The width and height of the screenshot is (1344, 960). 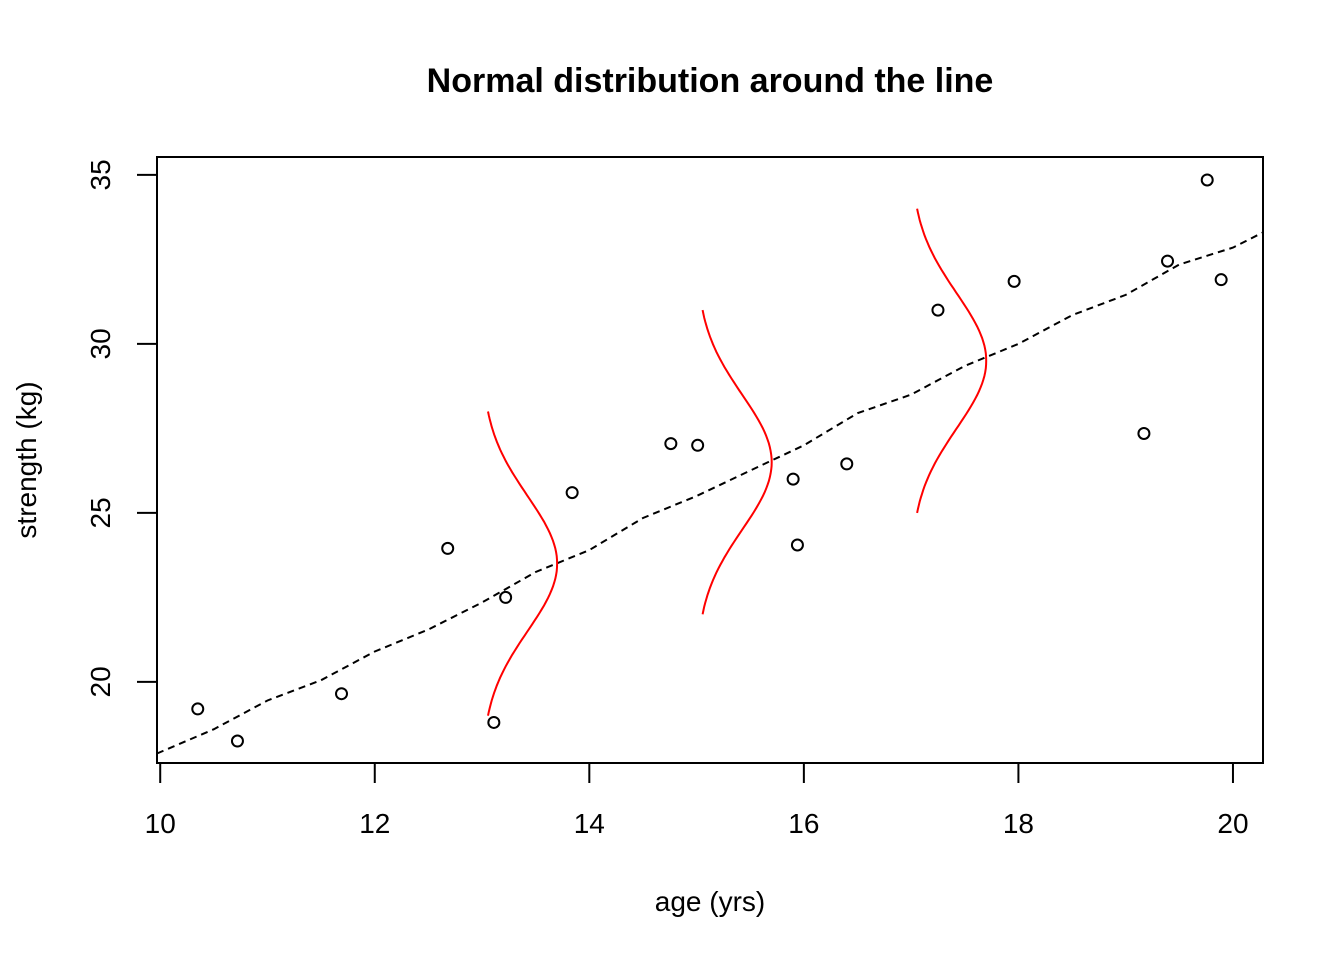 I want to click on y-tick-label: 35, so click(x=100, y=174).